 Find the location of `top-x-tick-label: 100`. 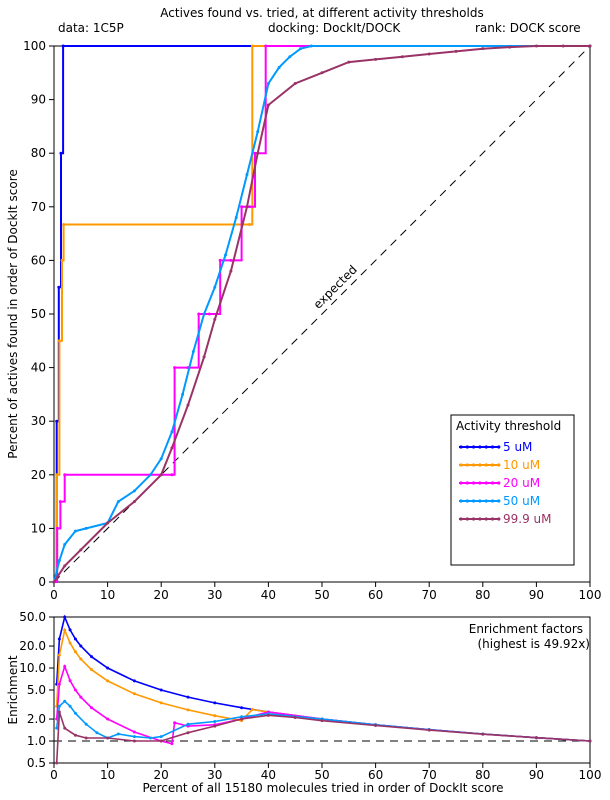

top-x-tick-label: 100 is located at coordinates (590, 595).